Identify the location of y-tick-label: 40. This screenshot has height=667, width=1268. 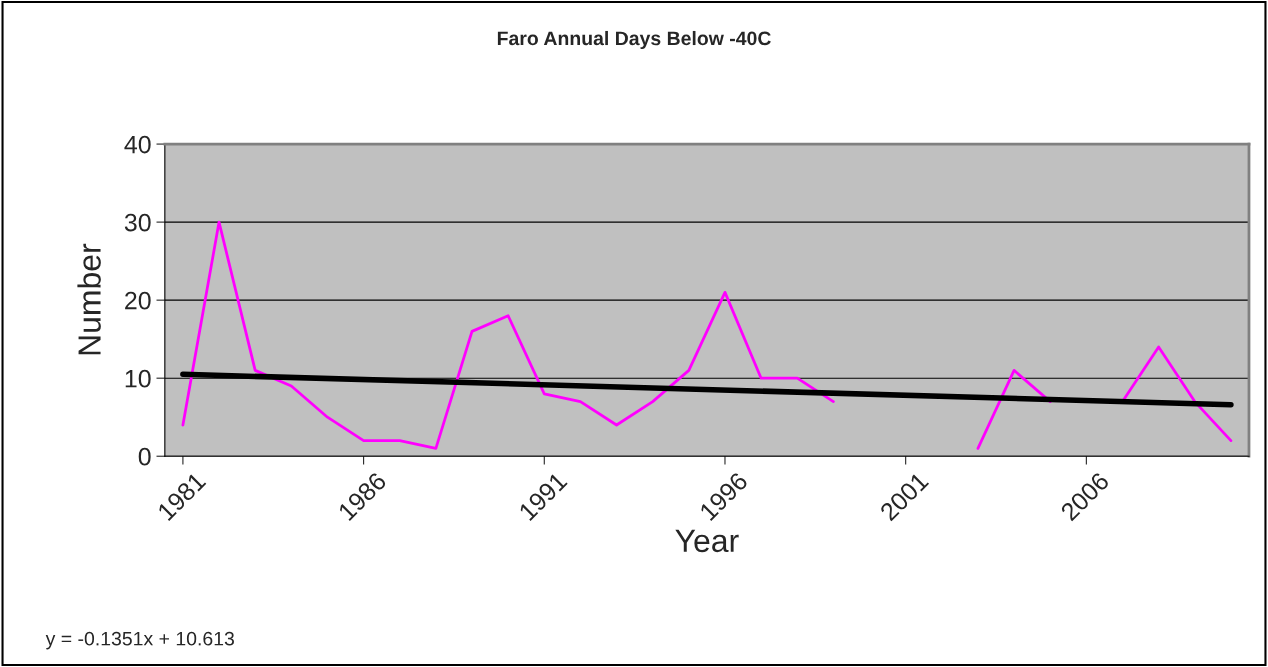
(137, 144).